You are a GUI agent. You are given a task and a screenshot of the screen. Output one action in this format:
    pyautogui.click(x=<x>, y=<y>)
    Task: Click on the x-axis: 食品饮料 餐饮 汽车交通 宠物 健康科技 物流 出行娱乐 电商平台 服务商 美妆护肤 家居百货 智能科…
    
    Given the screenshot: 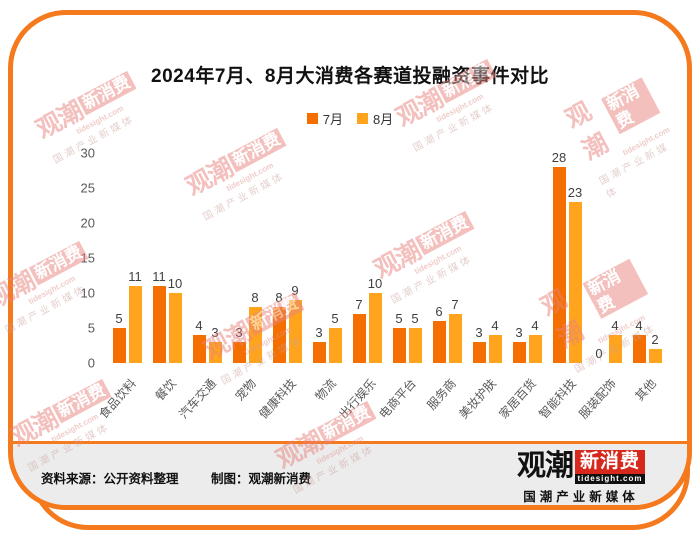 What is the action you would take?
    pyautogui.click(x=381, y=402)
    